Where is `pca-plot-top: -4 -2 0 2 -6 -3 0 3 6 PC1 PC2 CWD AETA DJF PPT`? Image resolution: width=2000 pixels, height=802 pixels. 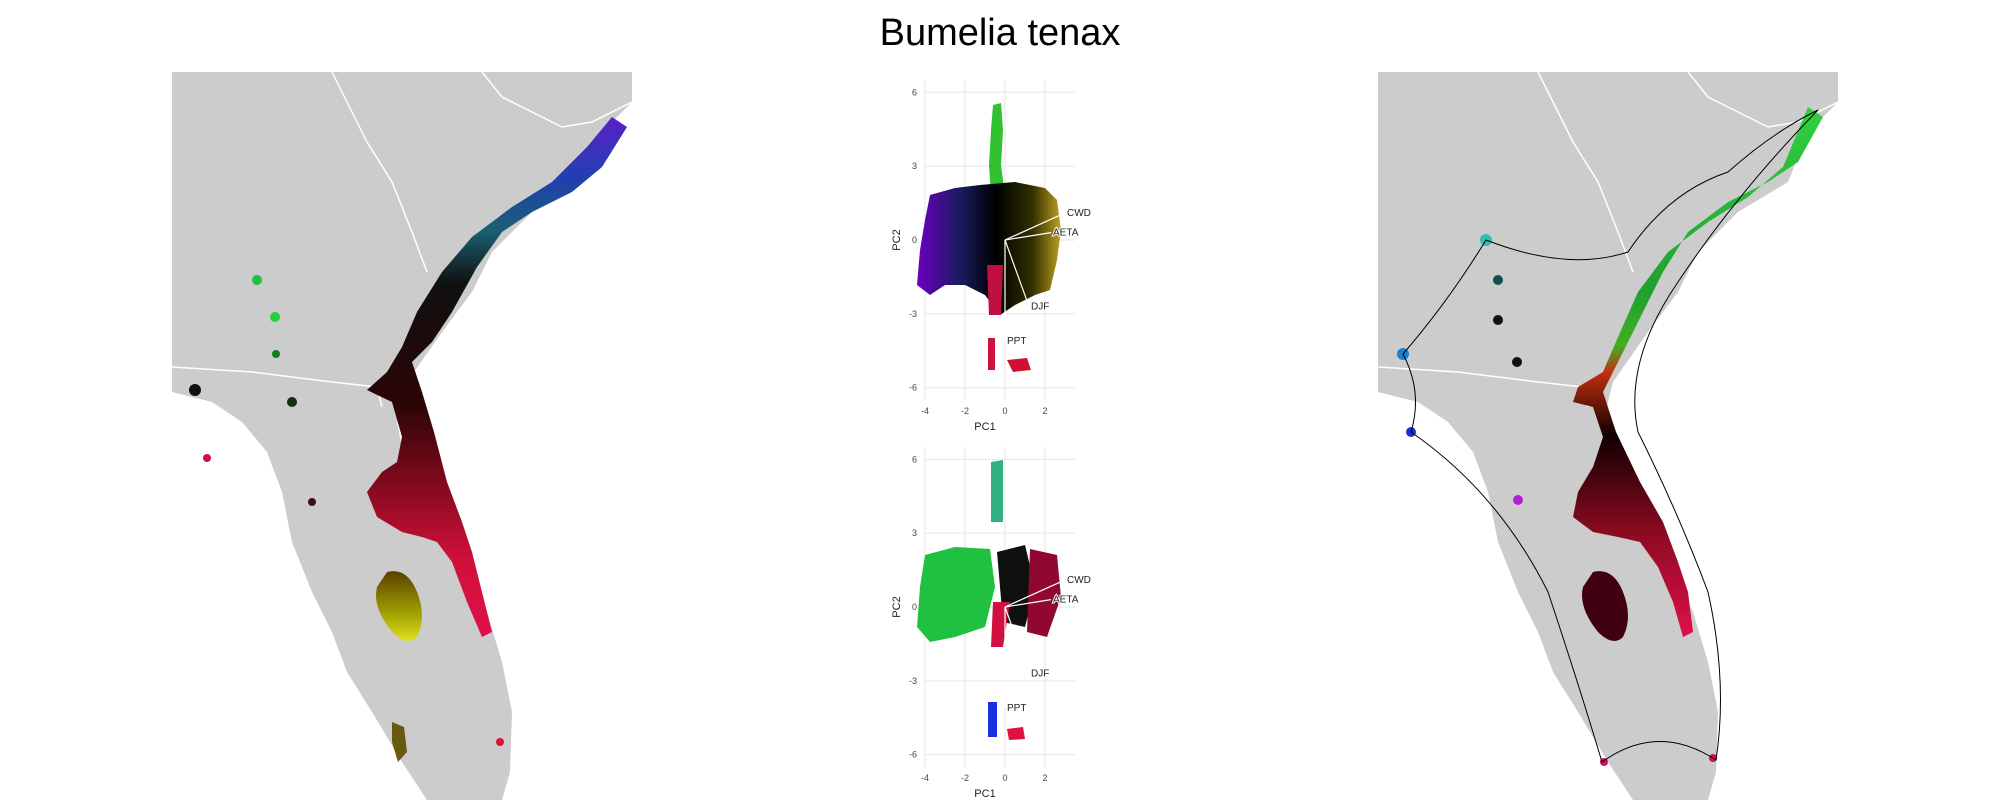
pca-plot-top: -4 -2 0 2 -6 -3 0 3 6 PC1 PC2 CWD AETA DJF PPT is located at coordinates (991, 256).